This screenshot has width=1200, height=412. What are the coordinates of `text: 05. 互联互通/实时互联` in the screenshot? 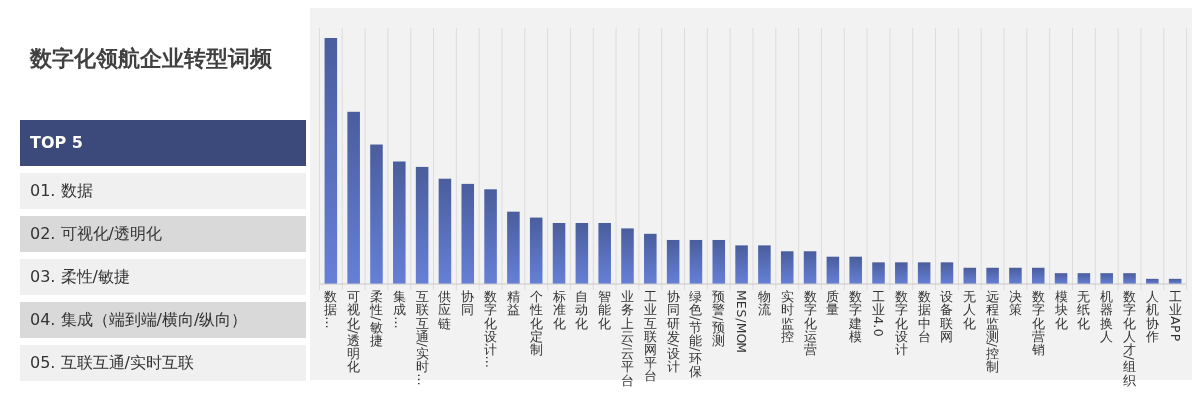 It's located at (112, 362).